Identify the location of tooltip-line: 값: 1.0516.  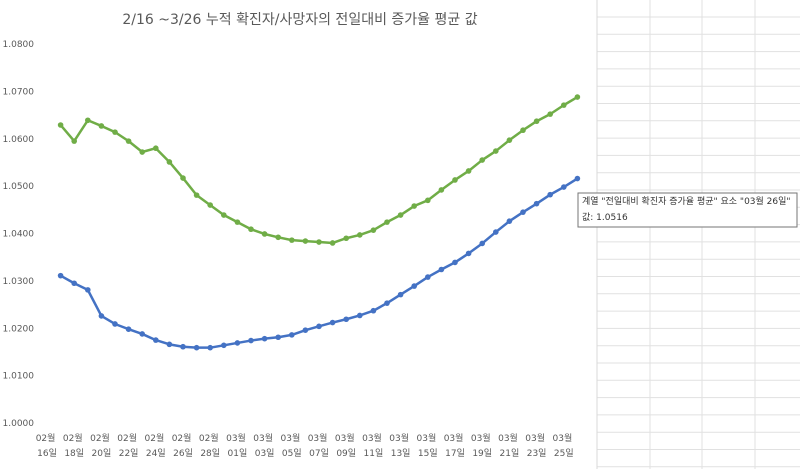
(605, 217).